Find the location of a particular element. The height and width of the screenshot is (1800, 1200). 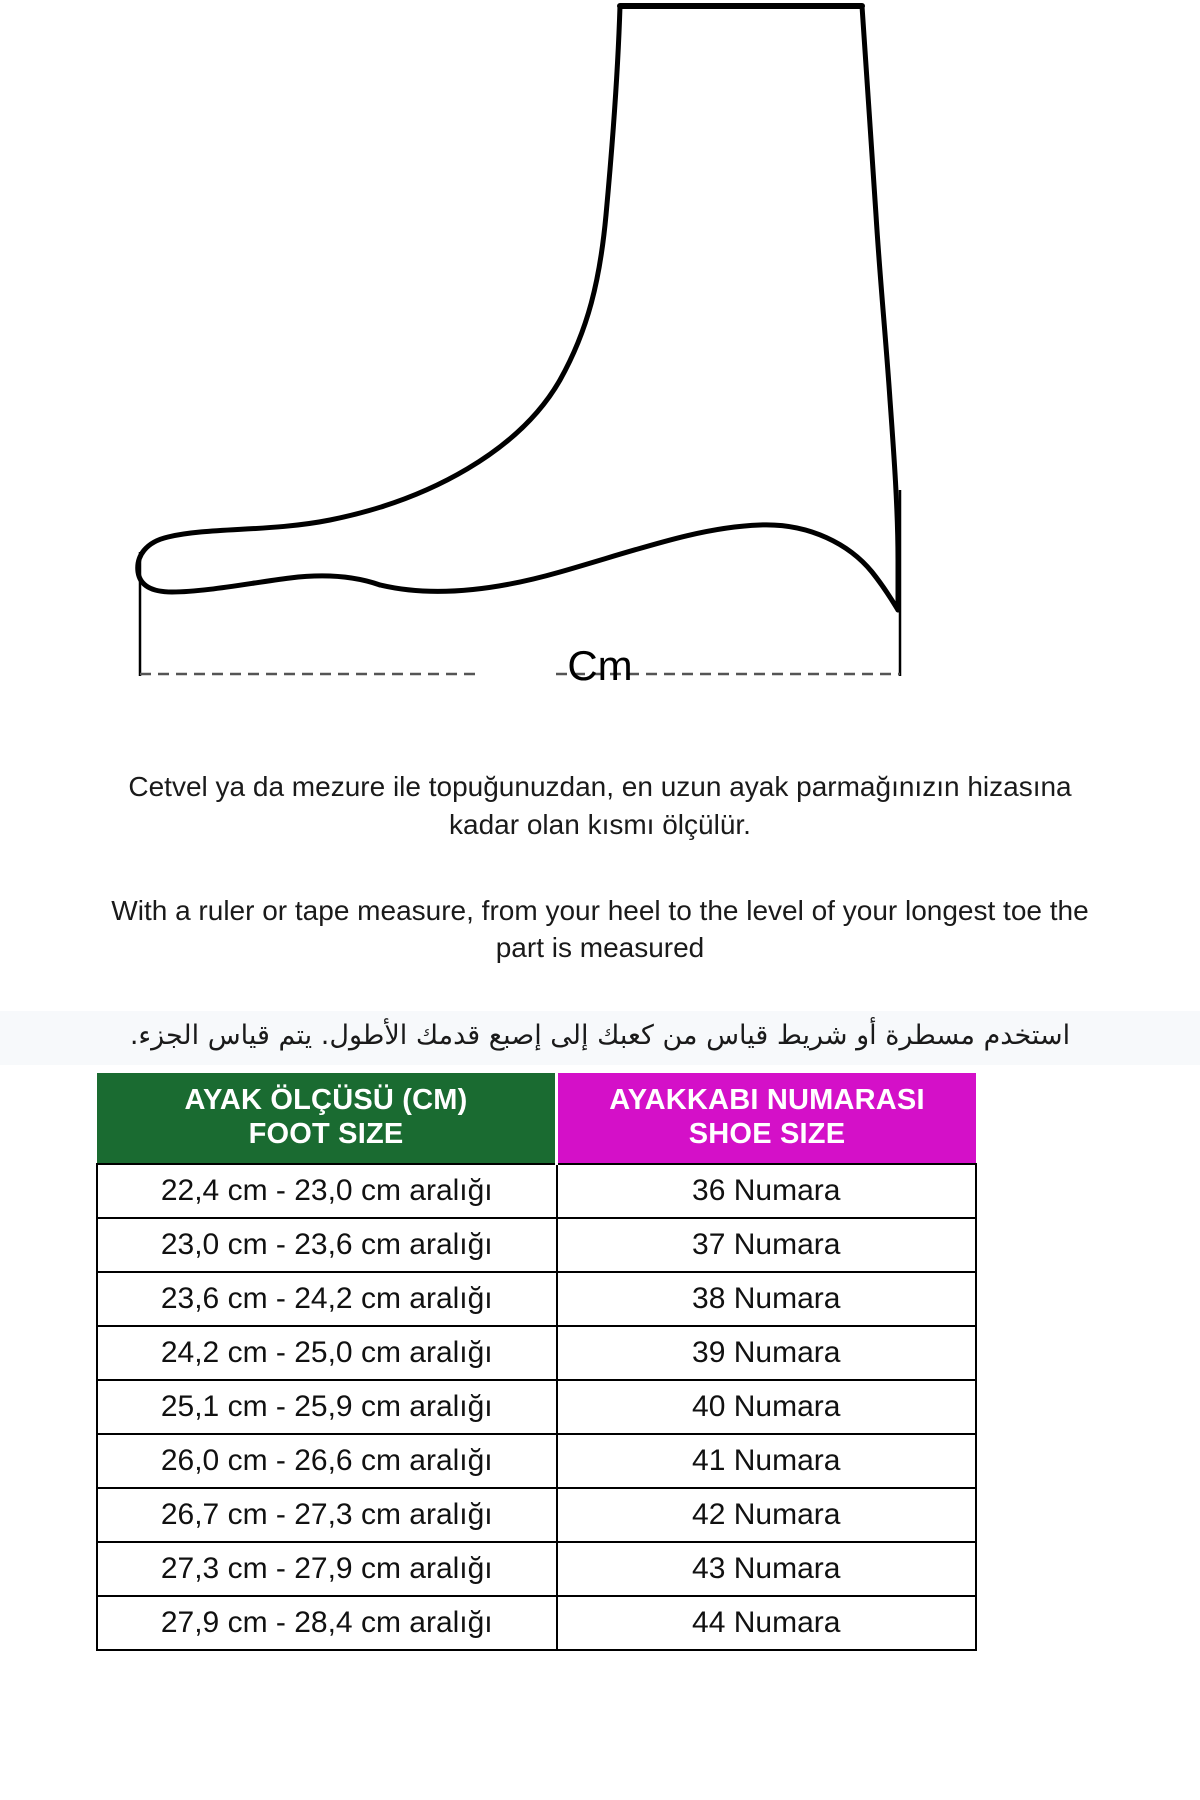

cell-foot-size: 27,9 cm - 28,4 cm aralığı is located at coordinates (327, 1623).